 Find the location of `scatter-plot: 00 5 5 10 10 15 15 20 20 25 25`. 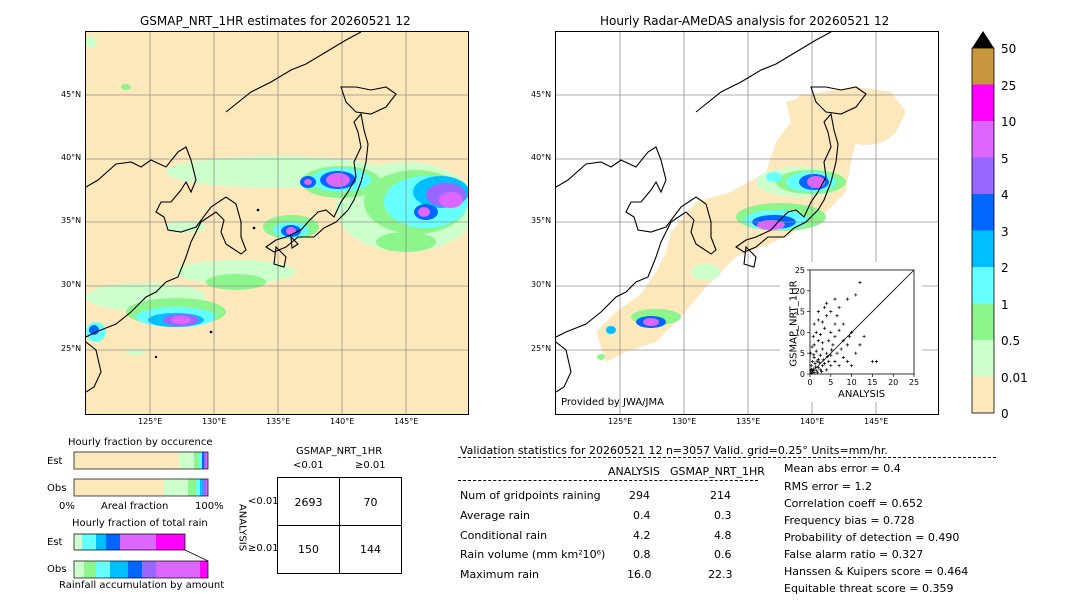

scatter-plot: 00 5 5 10 10 15 15 20 20 25 25 is located at coordinates (857, 326).